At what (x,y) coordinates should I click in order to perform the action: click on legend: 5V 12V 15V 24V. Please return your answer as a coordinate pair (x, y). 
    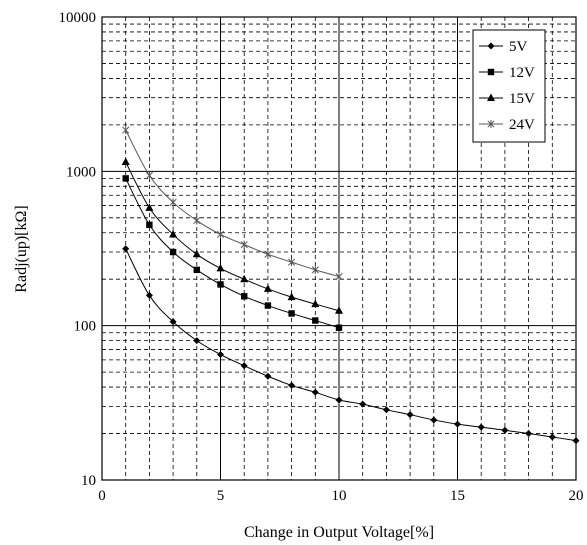
    Looking at the image, I should click on (509, 86).